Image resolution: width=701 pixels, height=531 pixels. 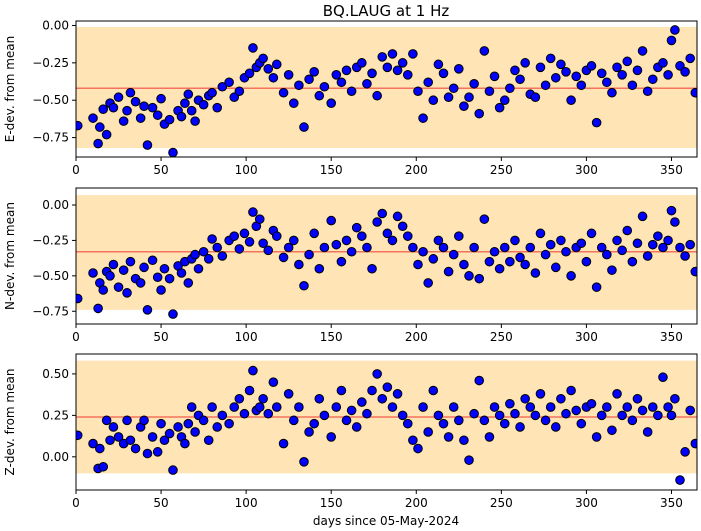 I want to click on x-tick-label: 150, so click(x=331, y=337).